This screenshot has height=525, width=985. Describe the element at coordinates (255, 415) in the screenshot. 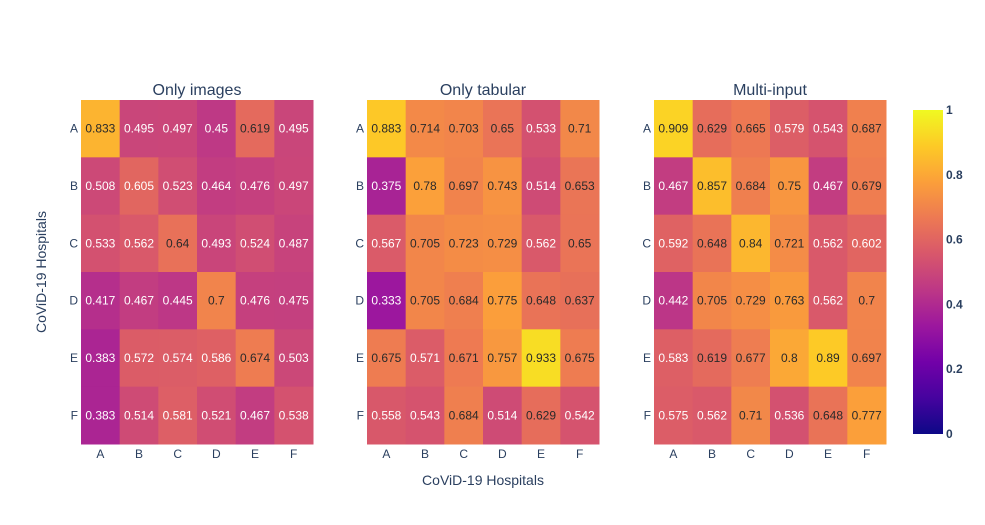

I see `cell-value-label: 0.467` at that location.